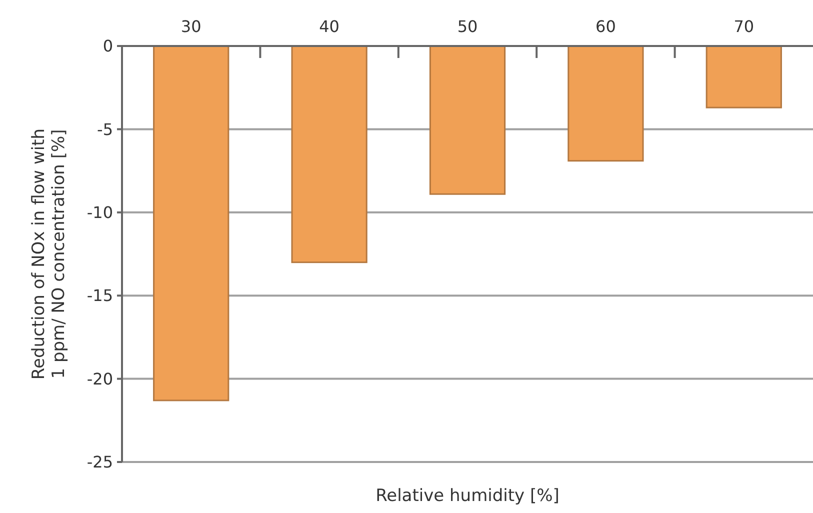 The image size is (813, 513). What do you see at coordinates (467, 26) in the screenshot?
I see `x-tick-label: 50` at bounding box center [467, 26].